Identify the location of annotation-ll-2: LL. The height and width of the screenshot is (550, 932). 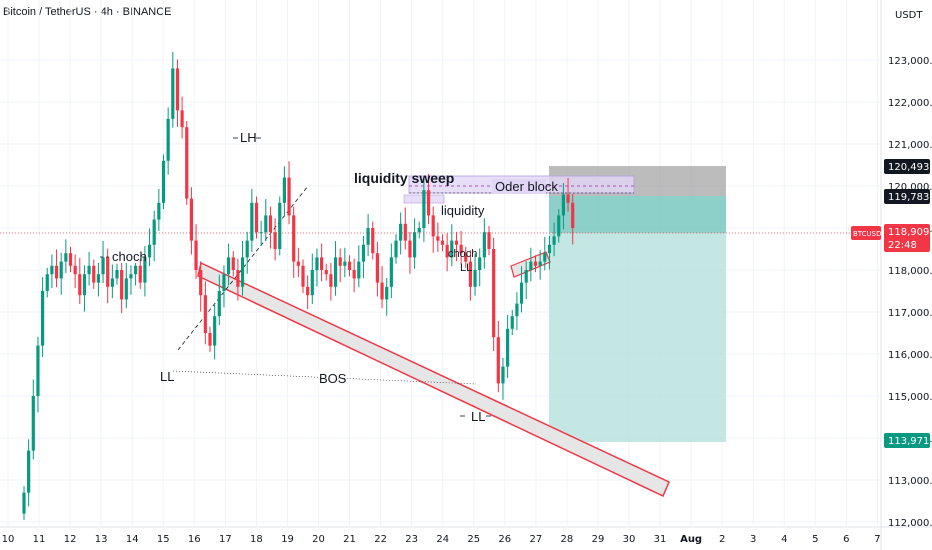
(466, 268).